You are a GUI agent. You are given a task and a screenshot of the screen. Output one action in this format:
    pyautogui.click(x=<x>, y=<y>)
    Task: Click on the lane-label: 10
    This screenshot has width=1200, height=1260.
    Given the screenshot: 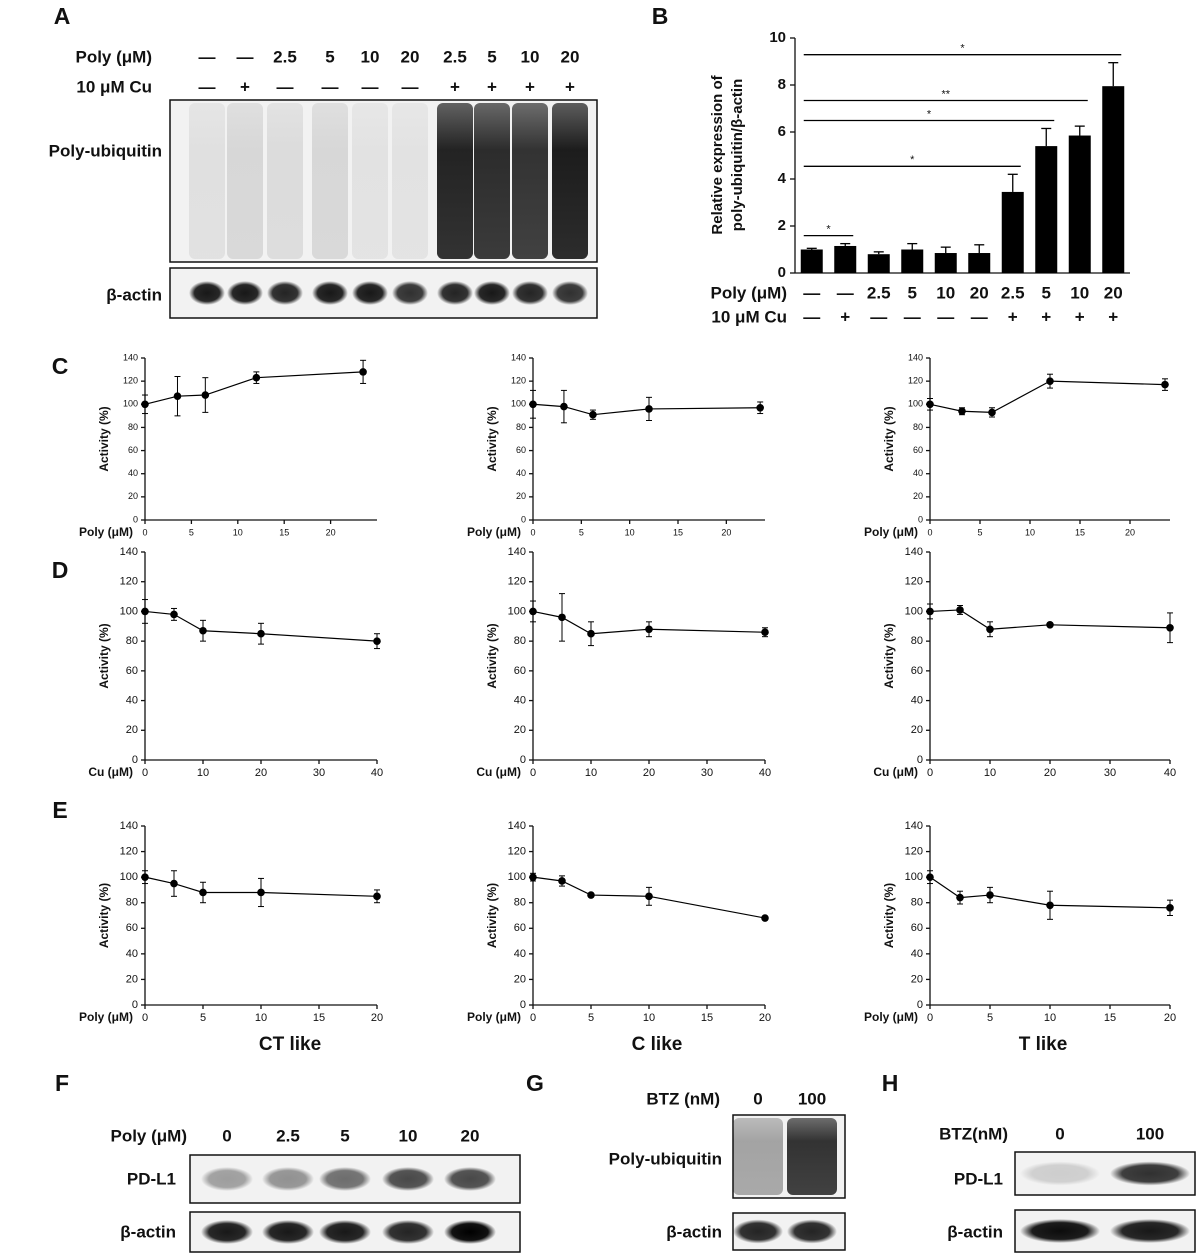 What is the action you would take?
    pyautogui.click(x=530, y=56)
    